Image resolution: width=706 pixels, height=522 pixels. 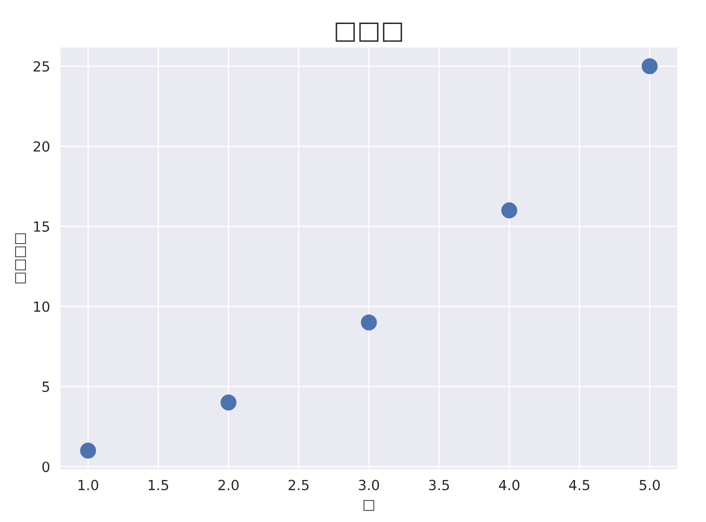 I want to click on x-tick-label: 1.0, so click(x=88, y=485).